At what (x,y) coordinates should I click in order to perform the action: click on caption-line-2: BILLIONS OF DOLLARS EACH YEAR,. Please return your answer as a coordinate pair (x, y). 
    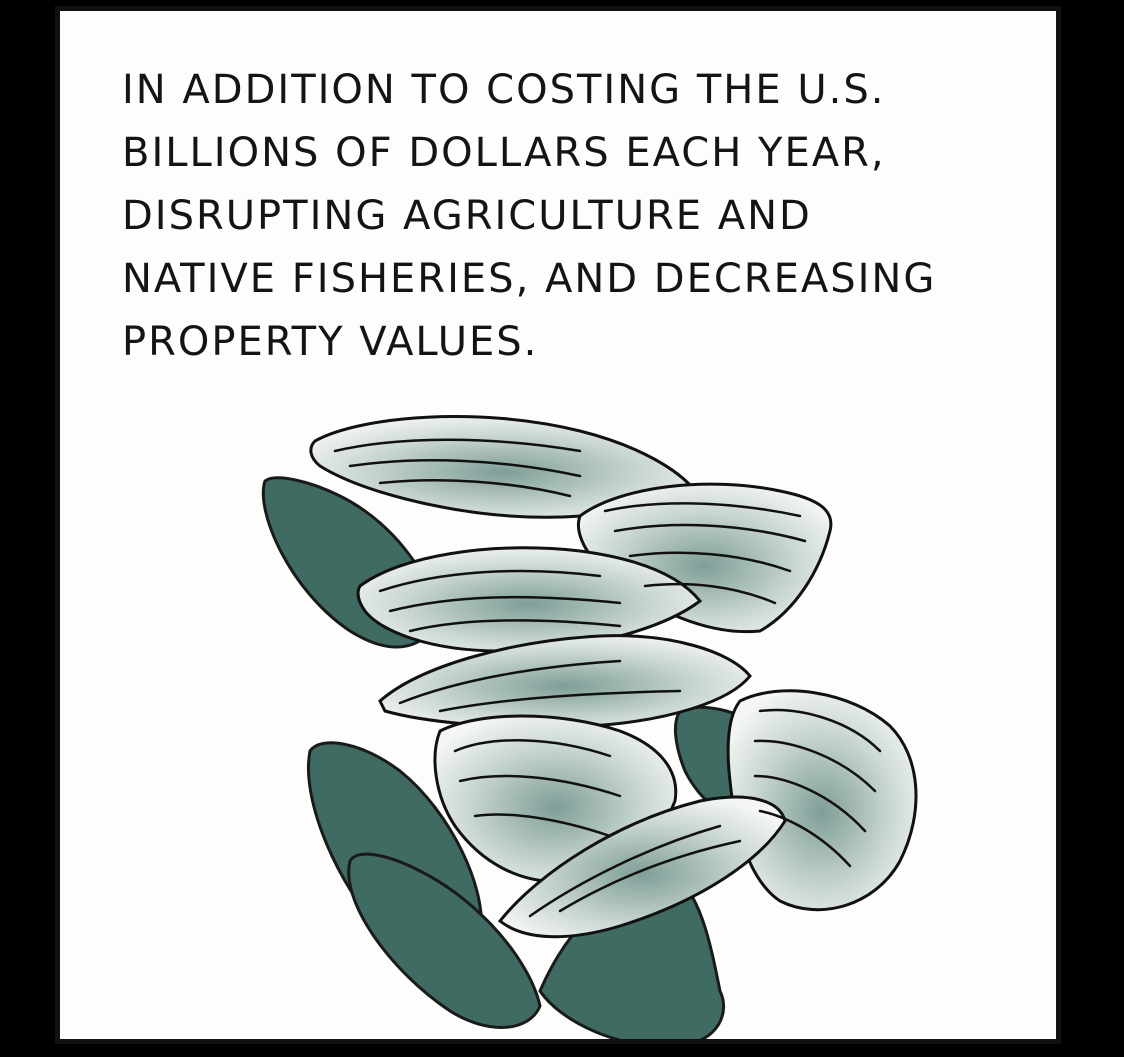
    Looking at the image, I should click on (504, 153).